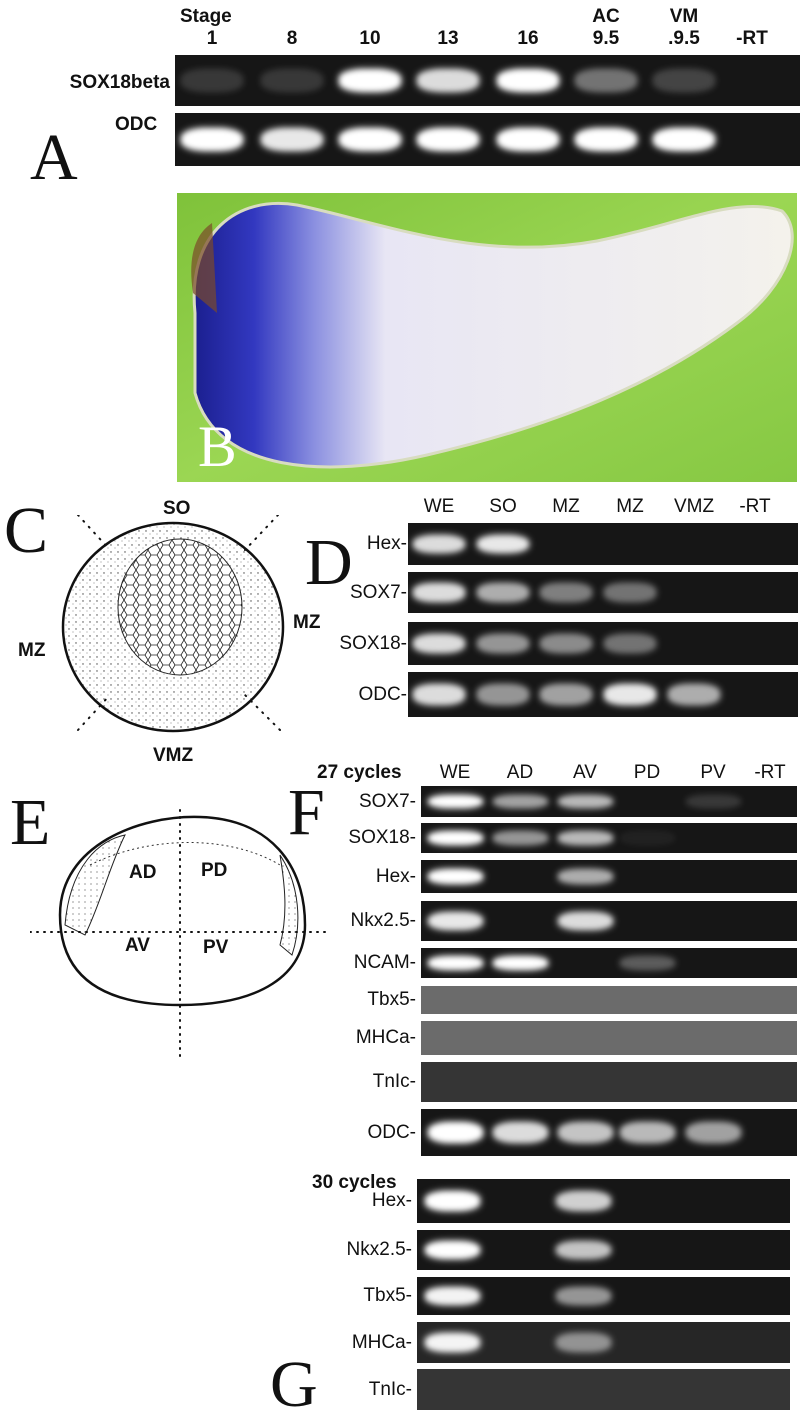 This screenshot has height=1421, width=800. Describe the element at coordinates (136, 124) in the screenshot. I see `row-label-odc: ODC` at that location.